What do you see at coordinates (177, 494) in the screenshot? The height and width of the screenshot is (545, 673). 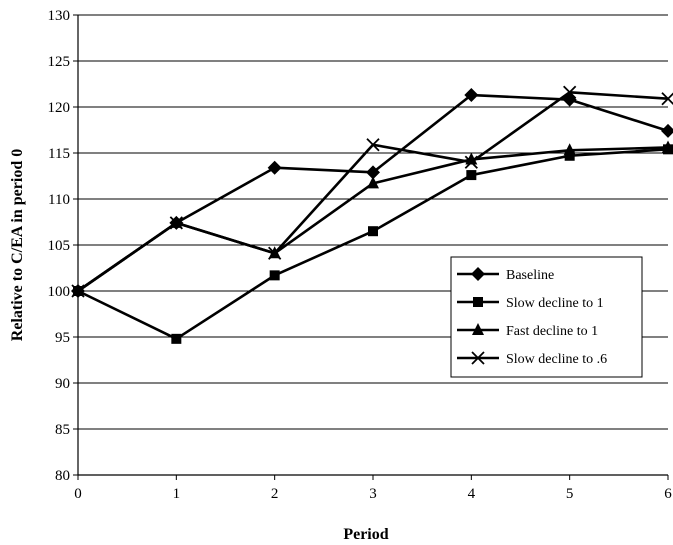 I see `x-tick-label: 1` at bounding box center [177, 494].